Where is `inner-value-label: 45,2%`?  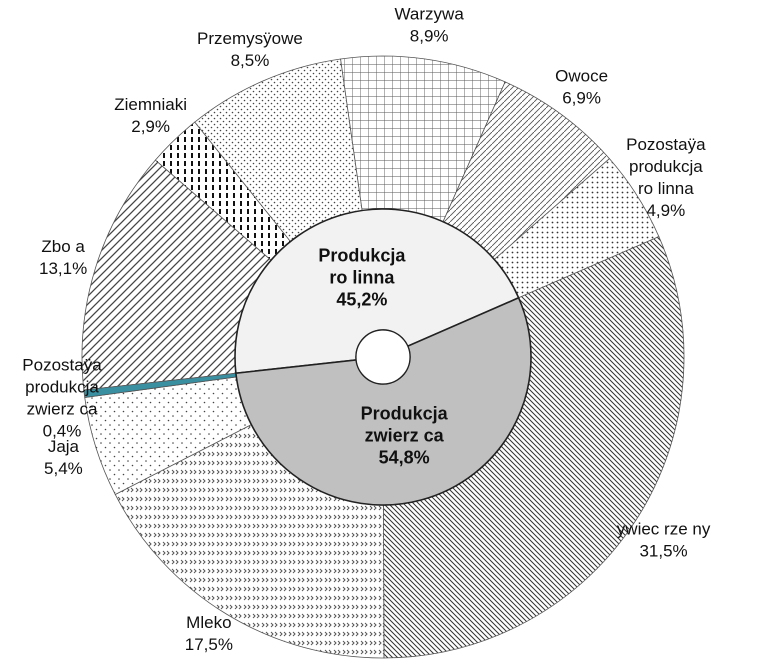 inner-value-label: 45,2% is located at coordinates (361, 299).